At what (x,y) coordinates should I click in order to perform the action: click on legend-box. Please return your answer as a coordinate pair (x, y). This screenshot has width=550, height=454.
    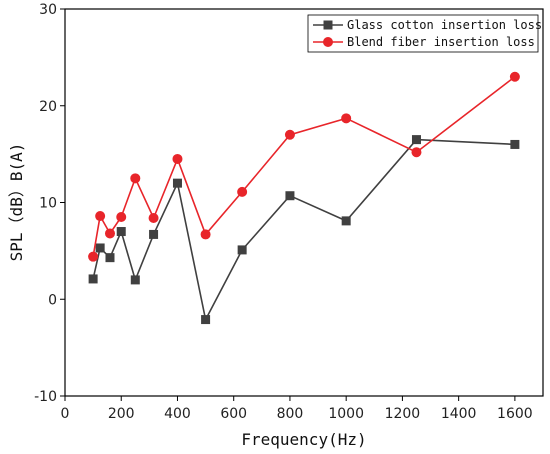
    Looking at the image, I should click on (423, 33).